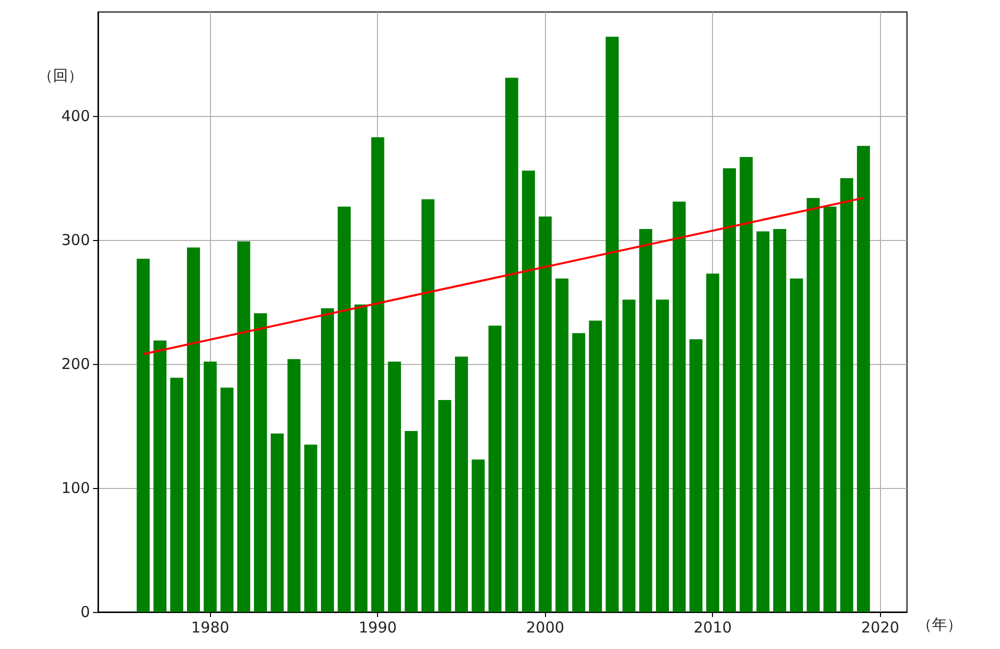  I want to click on x-tick-label: 2000, so click(545, 627).